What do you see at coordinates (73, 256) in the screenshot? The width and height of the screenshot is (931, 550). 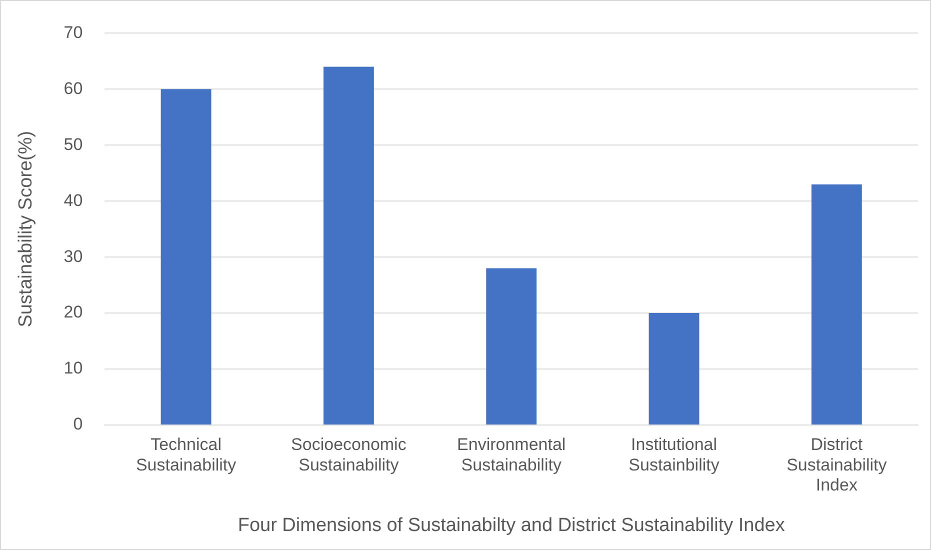 I see `y-tick-label: 30` at bounding box center [73, 256].